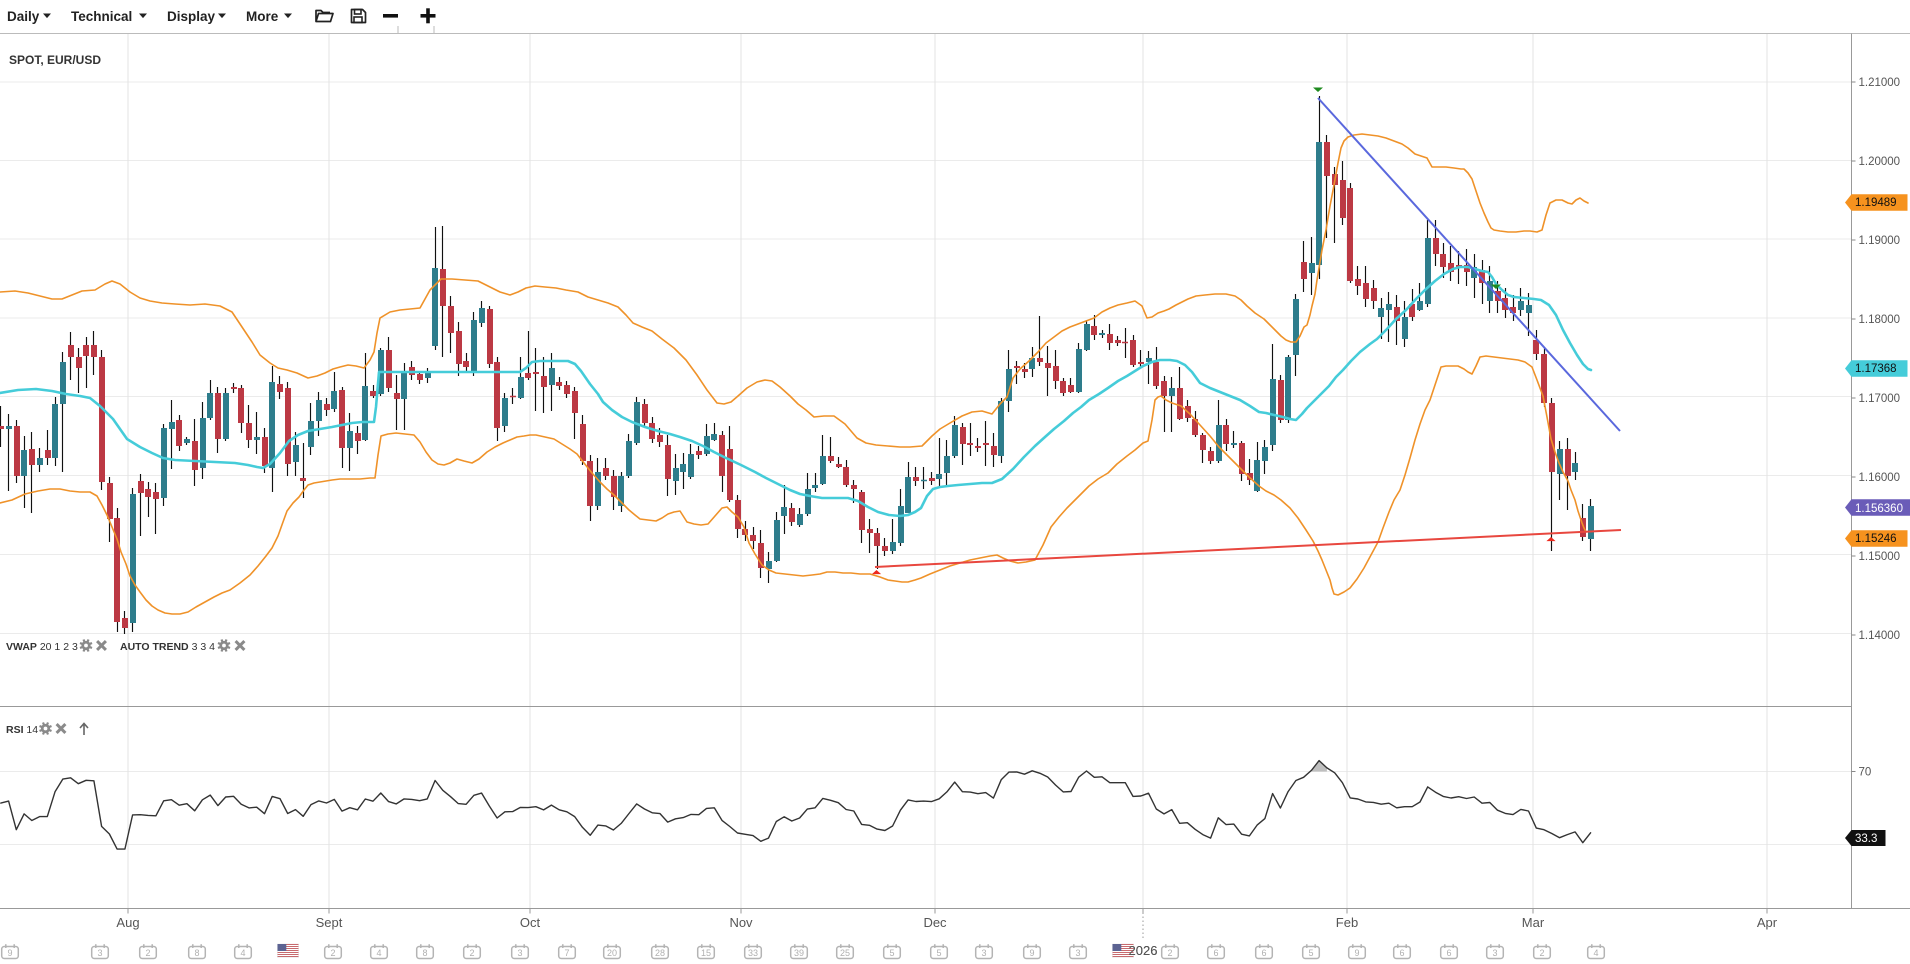  I want to click on svg-text: 33.3, so click(1866, 839).